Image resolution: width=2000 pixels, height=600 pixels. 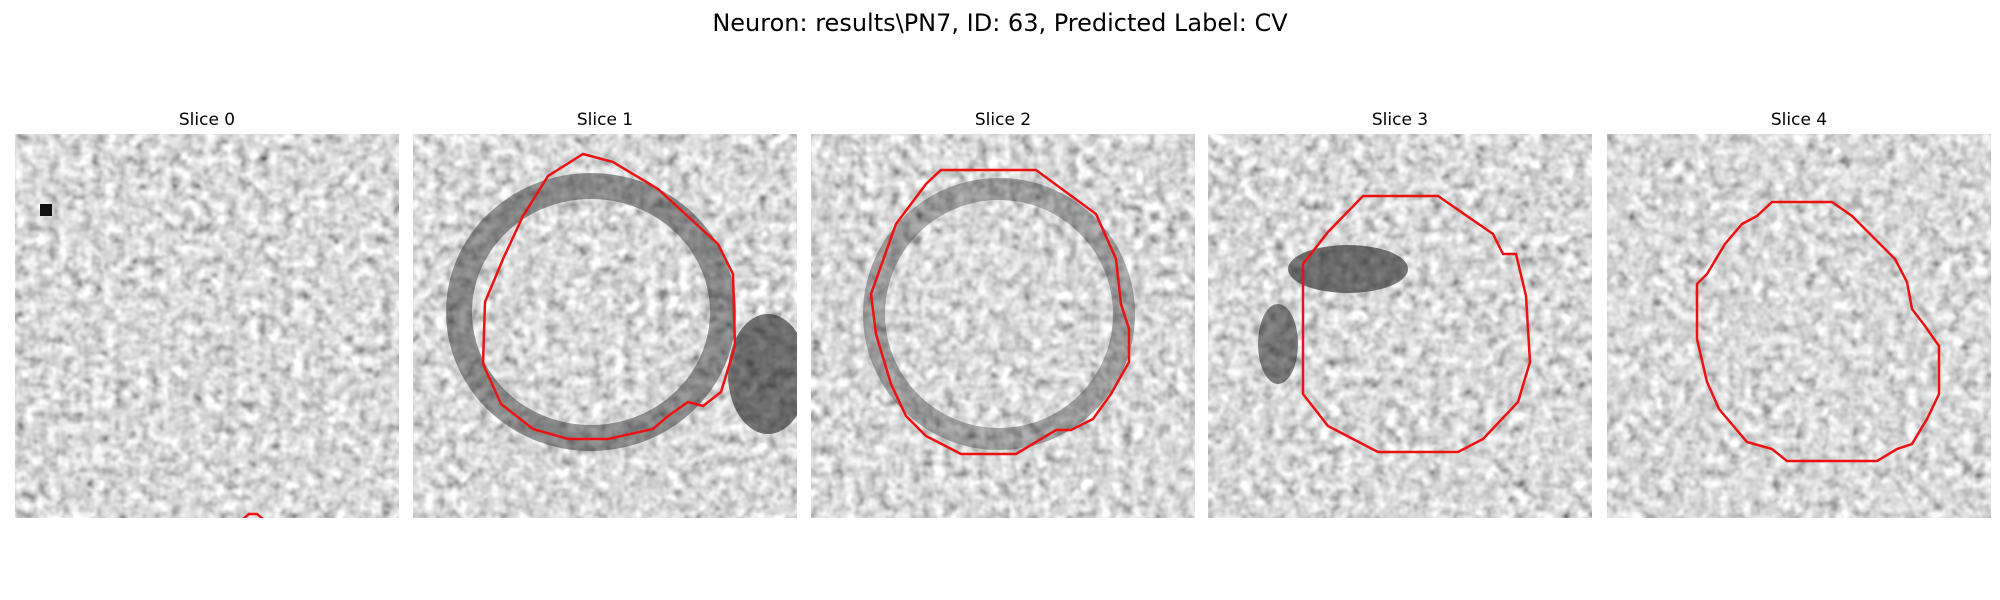 I want to click on slice-panel-0: Slice 0, so click(x=207, y=313).